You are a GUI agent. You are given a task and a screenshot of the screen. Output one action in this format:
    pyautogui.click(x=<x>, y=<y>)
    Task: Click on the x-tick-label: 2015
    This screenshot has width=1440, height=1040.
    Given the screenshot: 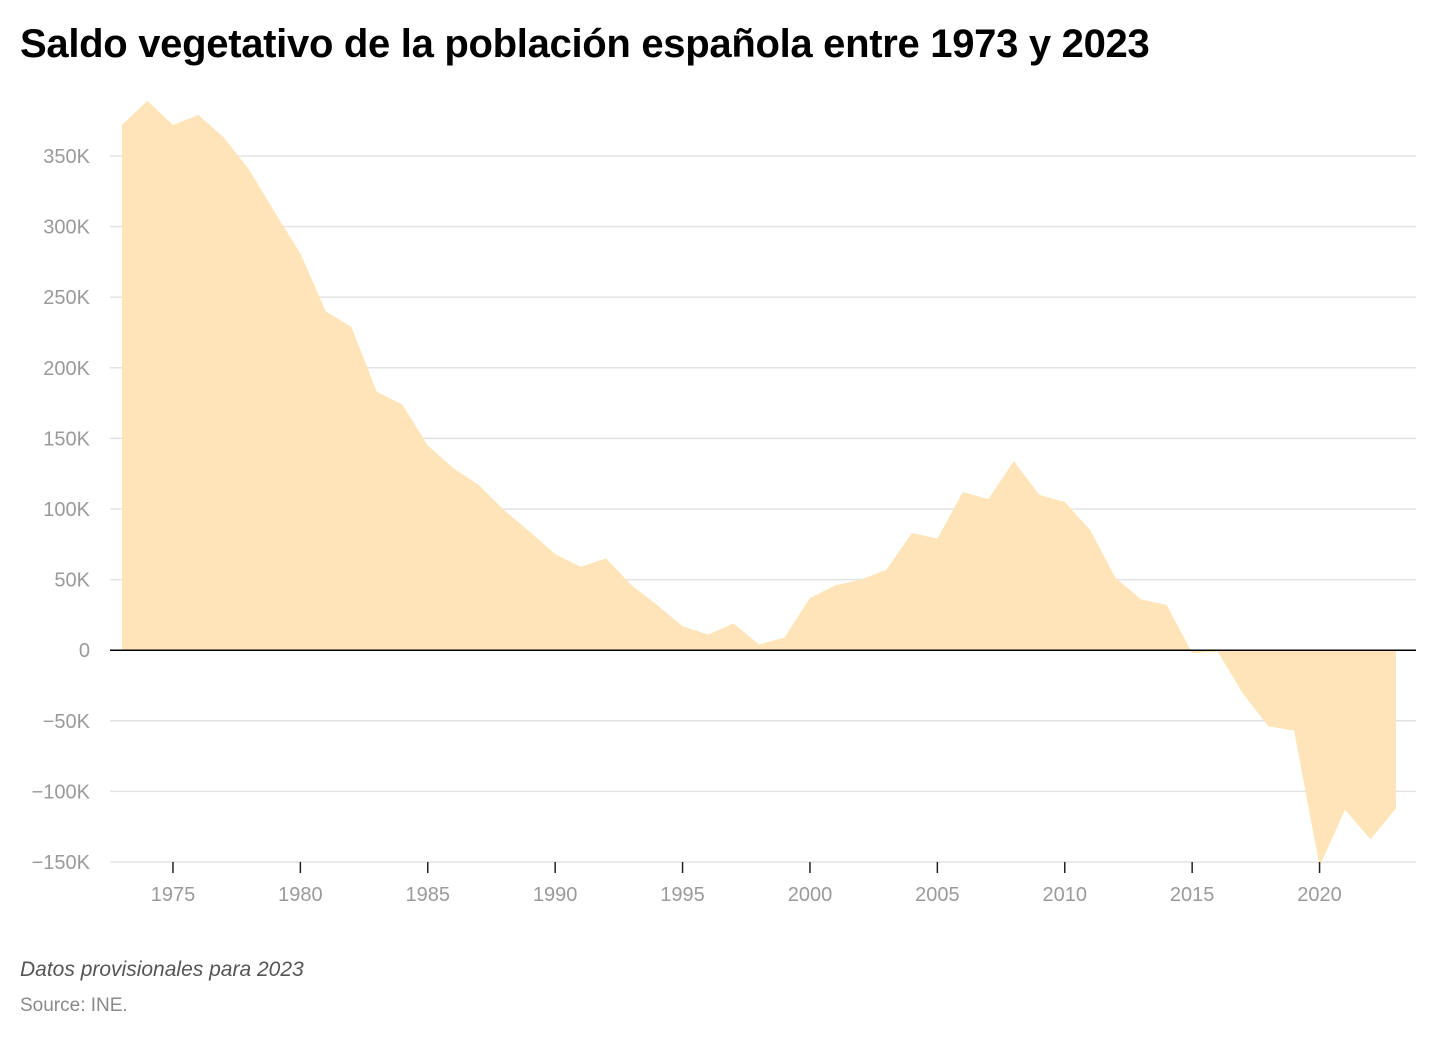 What is the action you would take?
    pyautogui.click(x=1192, y=895)
    